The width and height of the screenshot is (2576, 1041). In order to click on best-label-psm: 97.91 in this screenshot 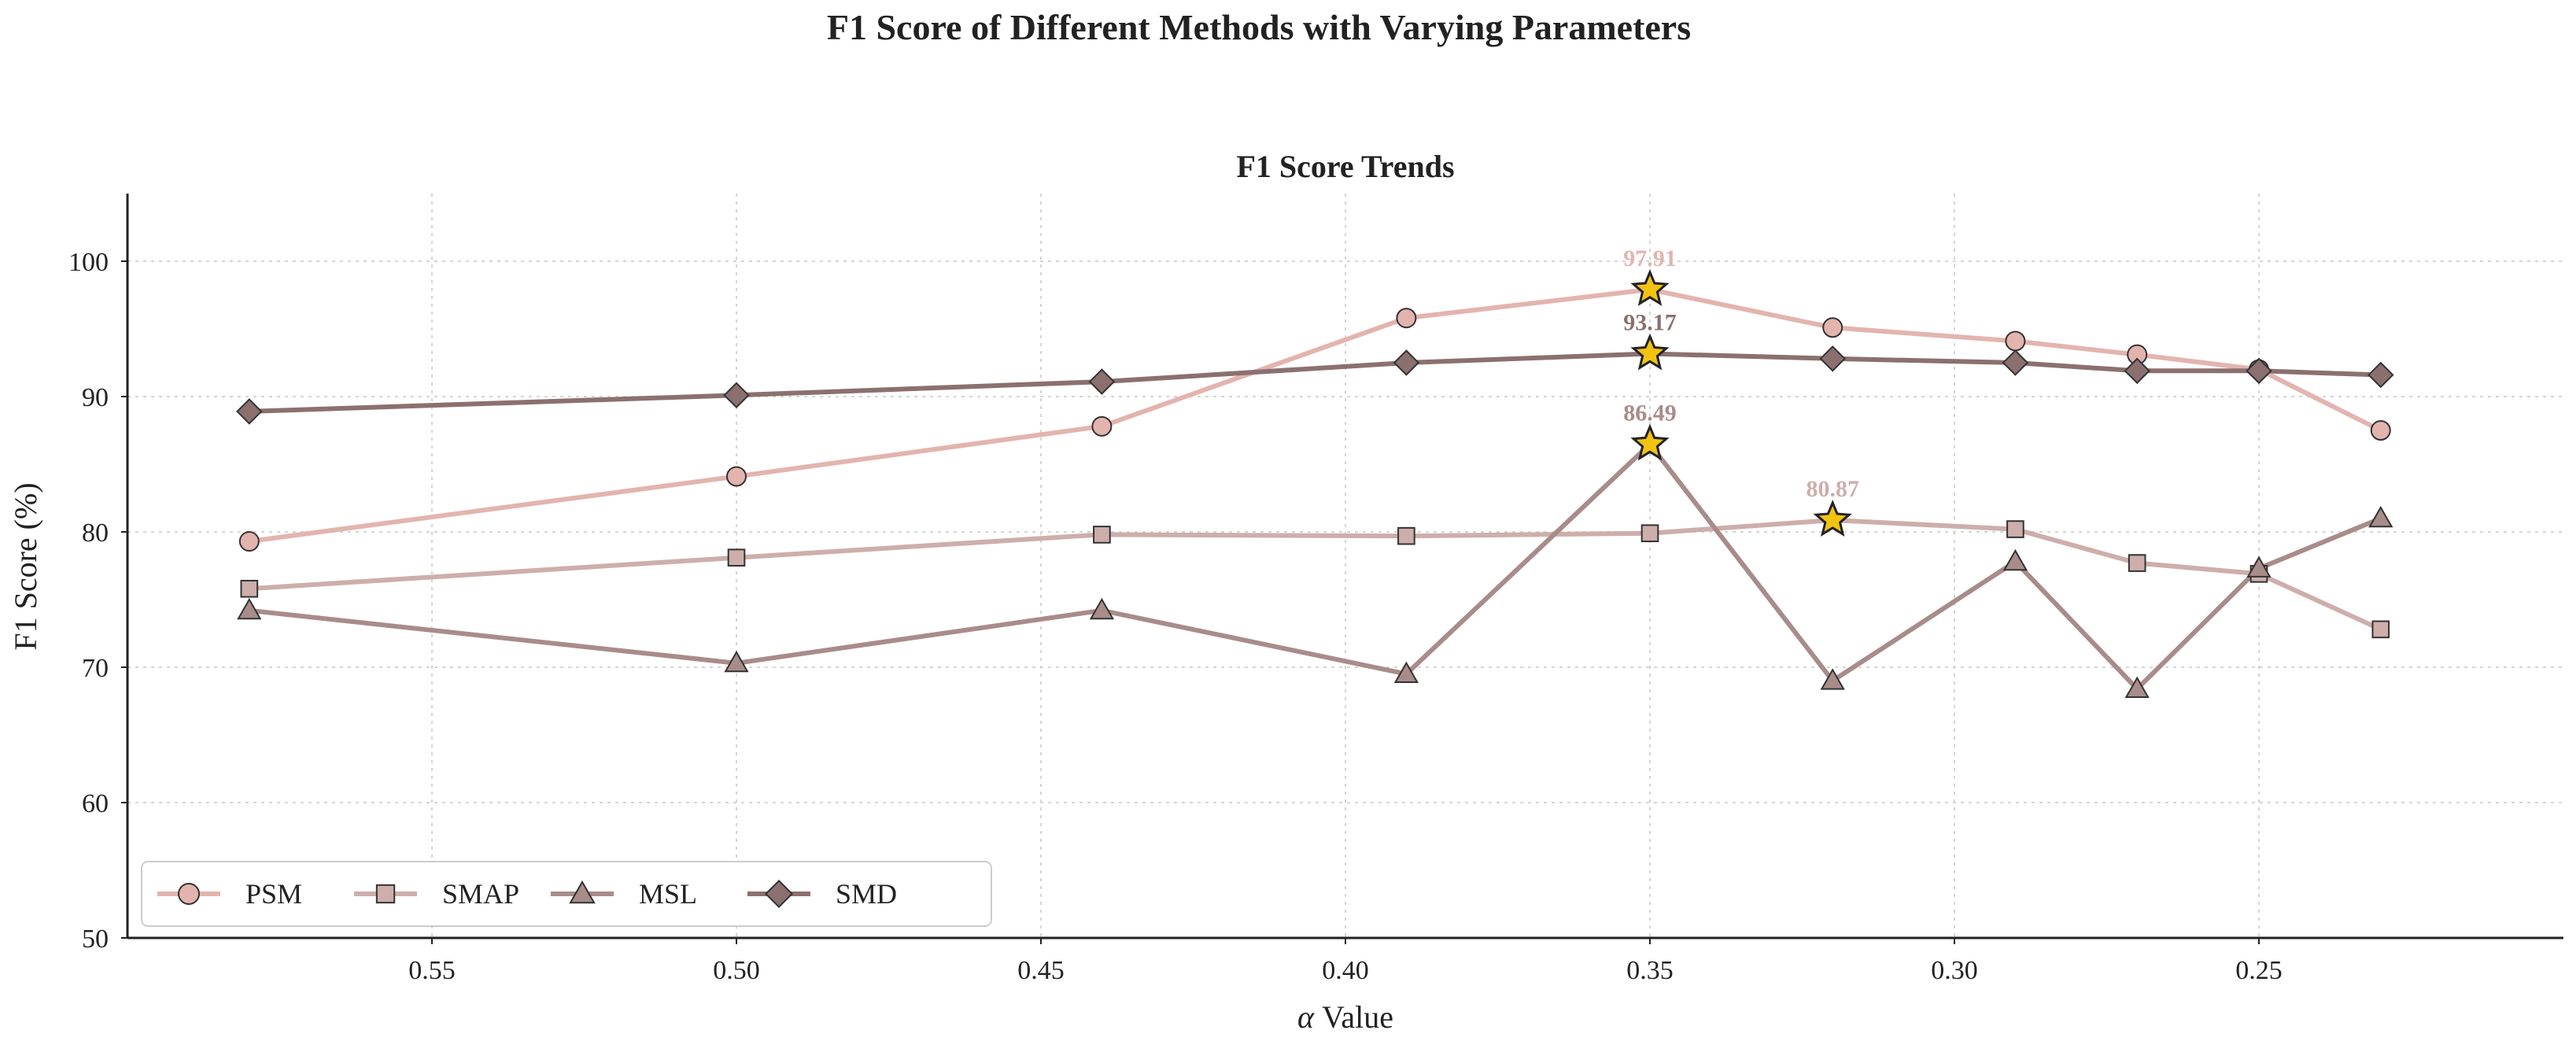, I will do `click(1650, 258)`.